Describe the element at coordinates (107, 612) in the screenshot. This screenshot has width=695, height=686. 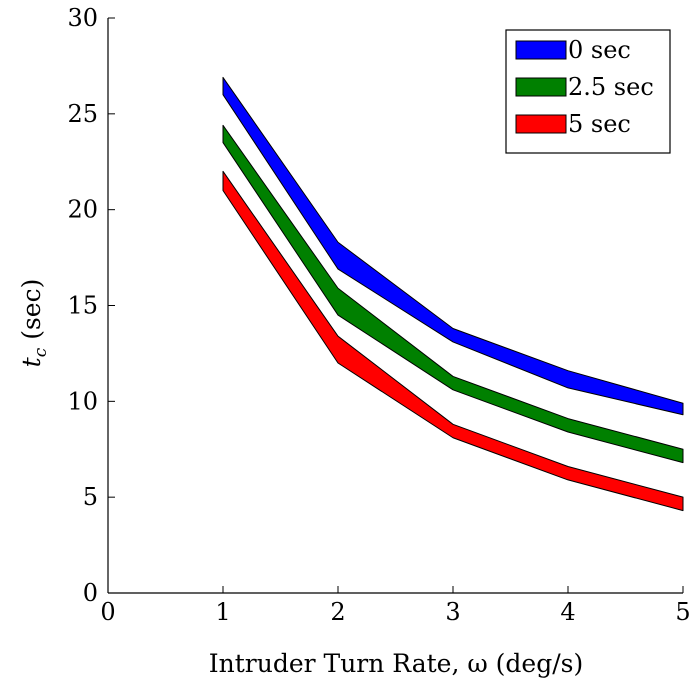
I see `x-tick-label: 0` at that location.